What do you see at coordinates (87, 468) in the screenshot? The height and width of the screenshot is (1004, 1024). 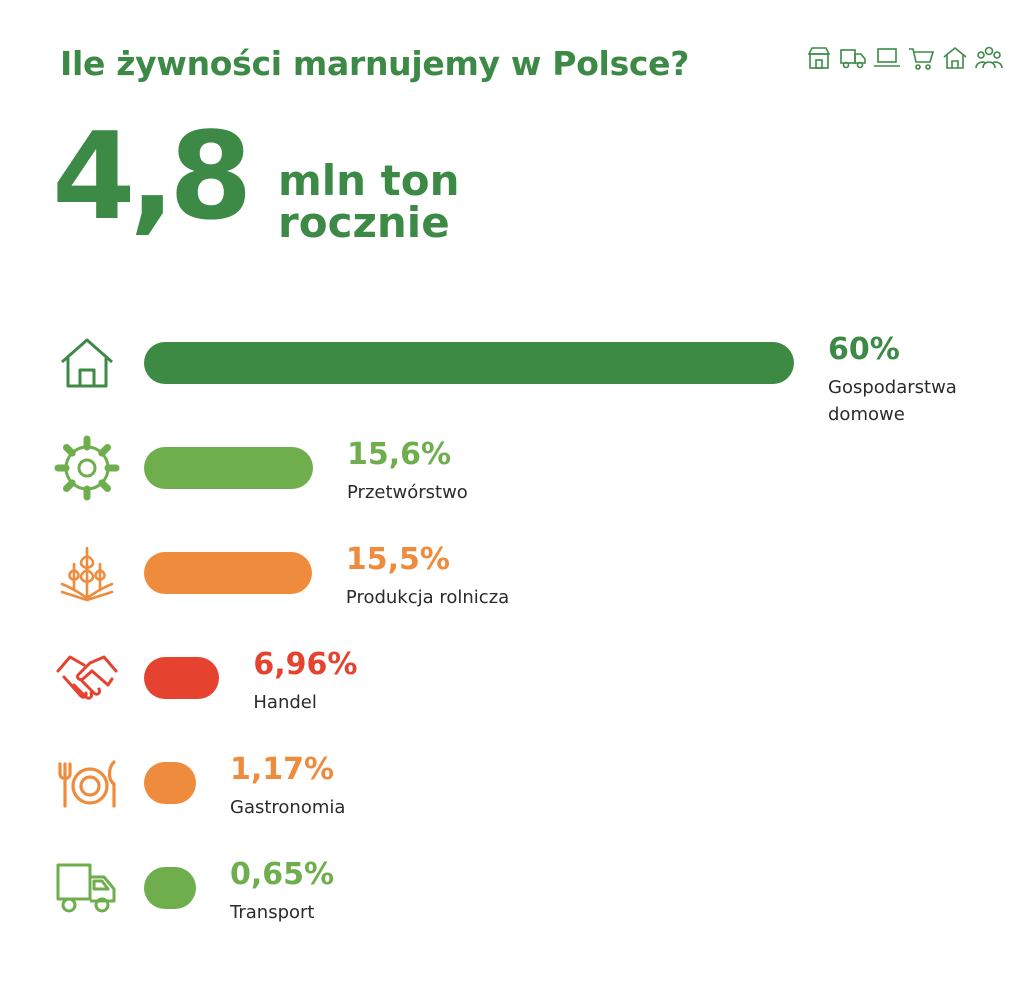 I see `gear-icon` at bounding box center [87, 468].